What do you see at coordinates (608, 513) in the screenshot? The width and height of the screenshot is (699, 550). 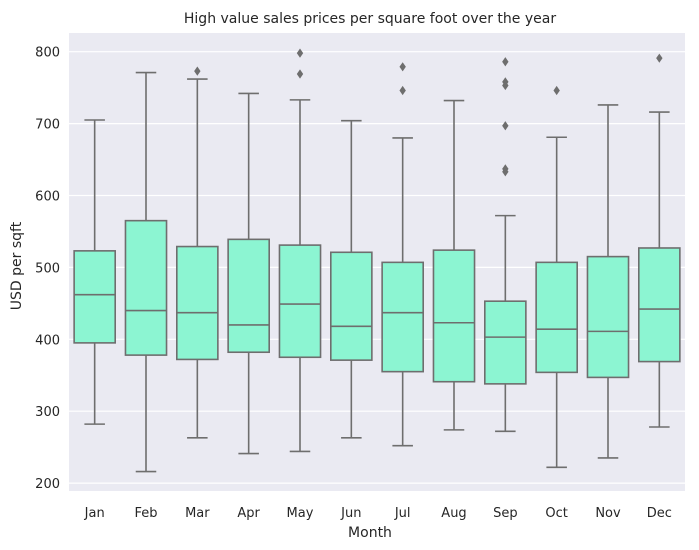 I see `x-tick-label: Nov` at bounding box center [608, 513].